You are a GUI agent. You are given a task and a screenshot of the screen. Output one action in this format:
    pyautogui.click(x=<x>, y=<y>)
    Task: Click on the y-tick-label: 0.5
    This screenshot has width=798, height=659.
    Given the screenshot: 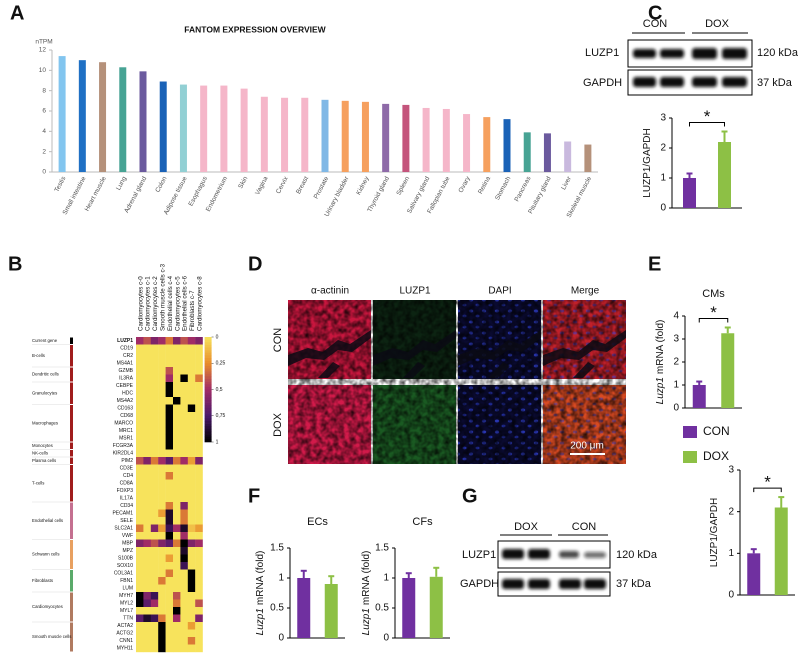 What is the action you would take?
    pyautogui.click(x=277, y=608)
    